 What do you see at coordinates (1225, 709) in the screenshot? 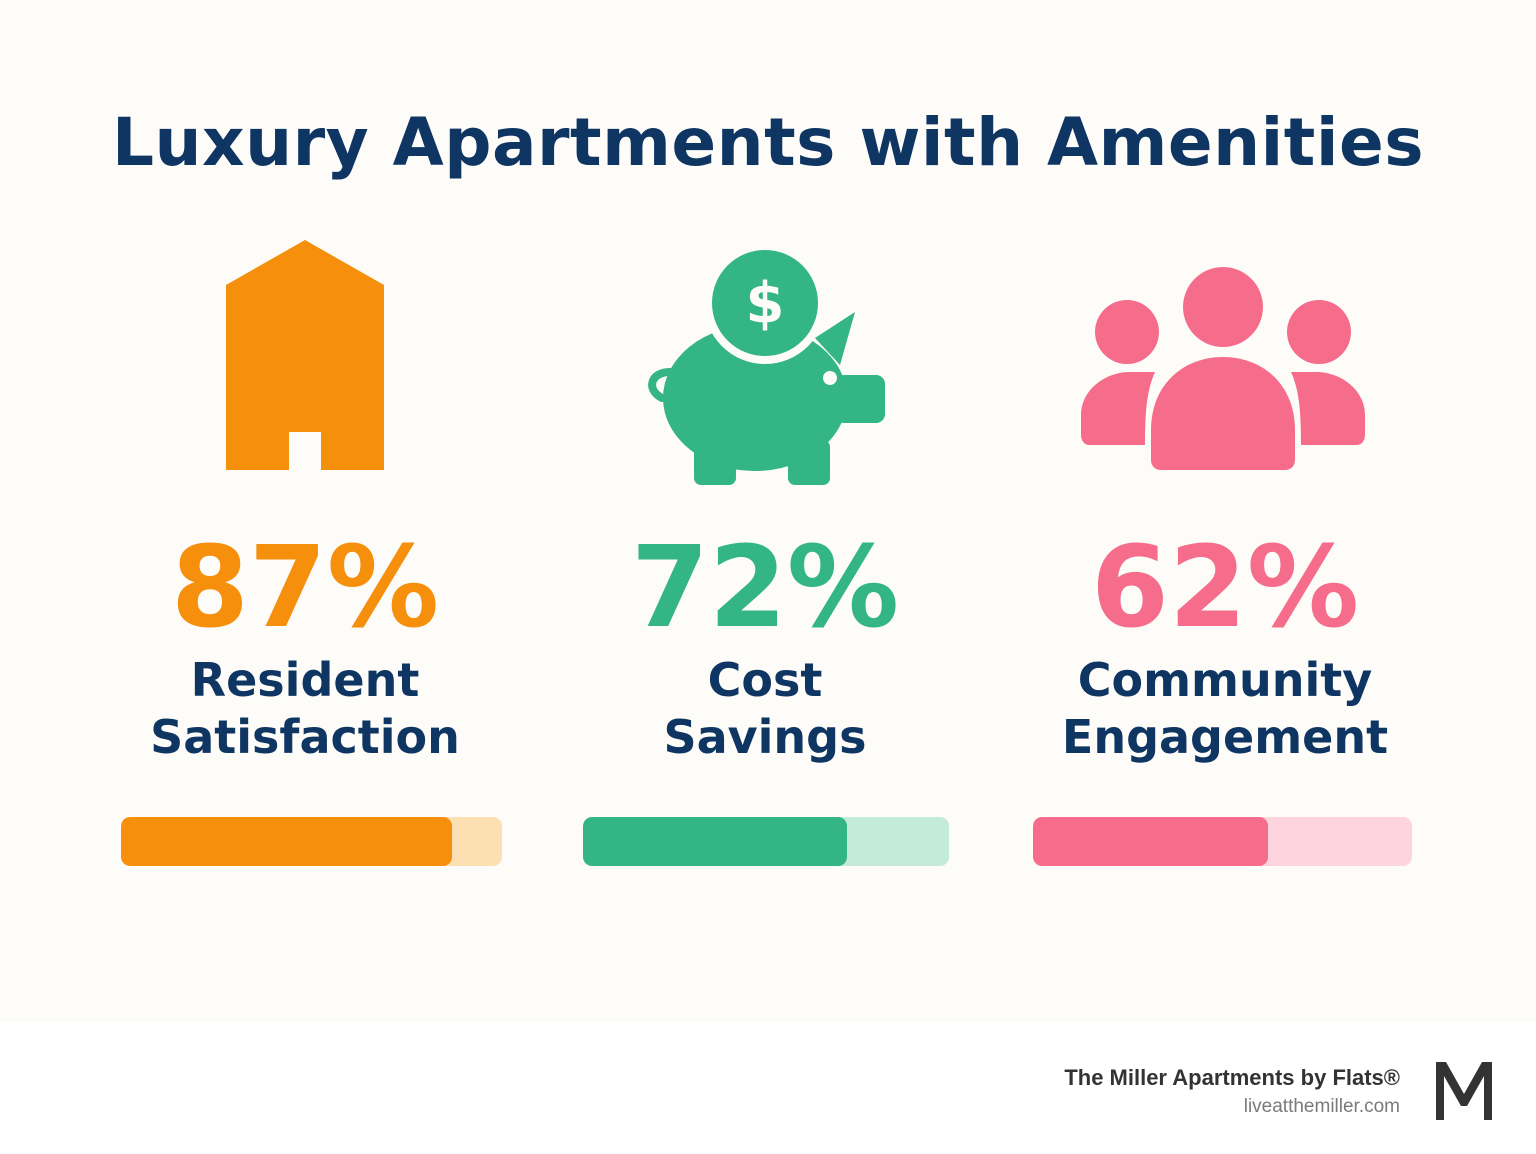
I see `stat-label: Community Engagement` at bounding box center [1225, 709].